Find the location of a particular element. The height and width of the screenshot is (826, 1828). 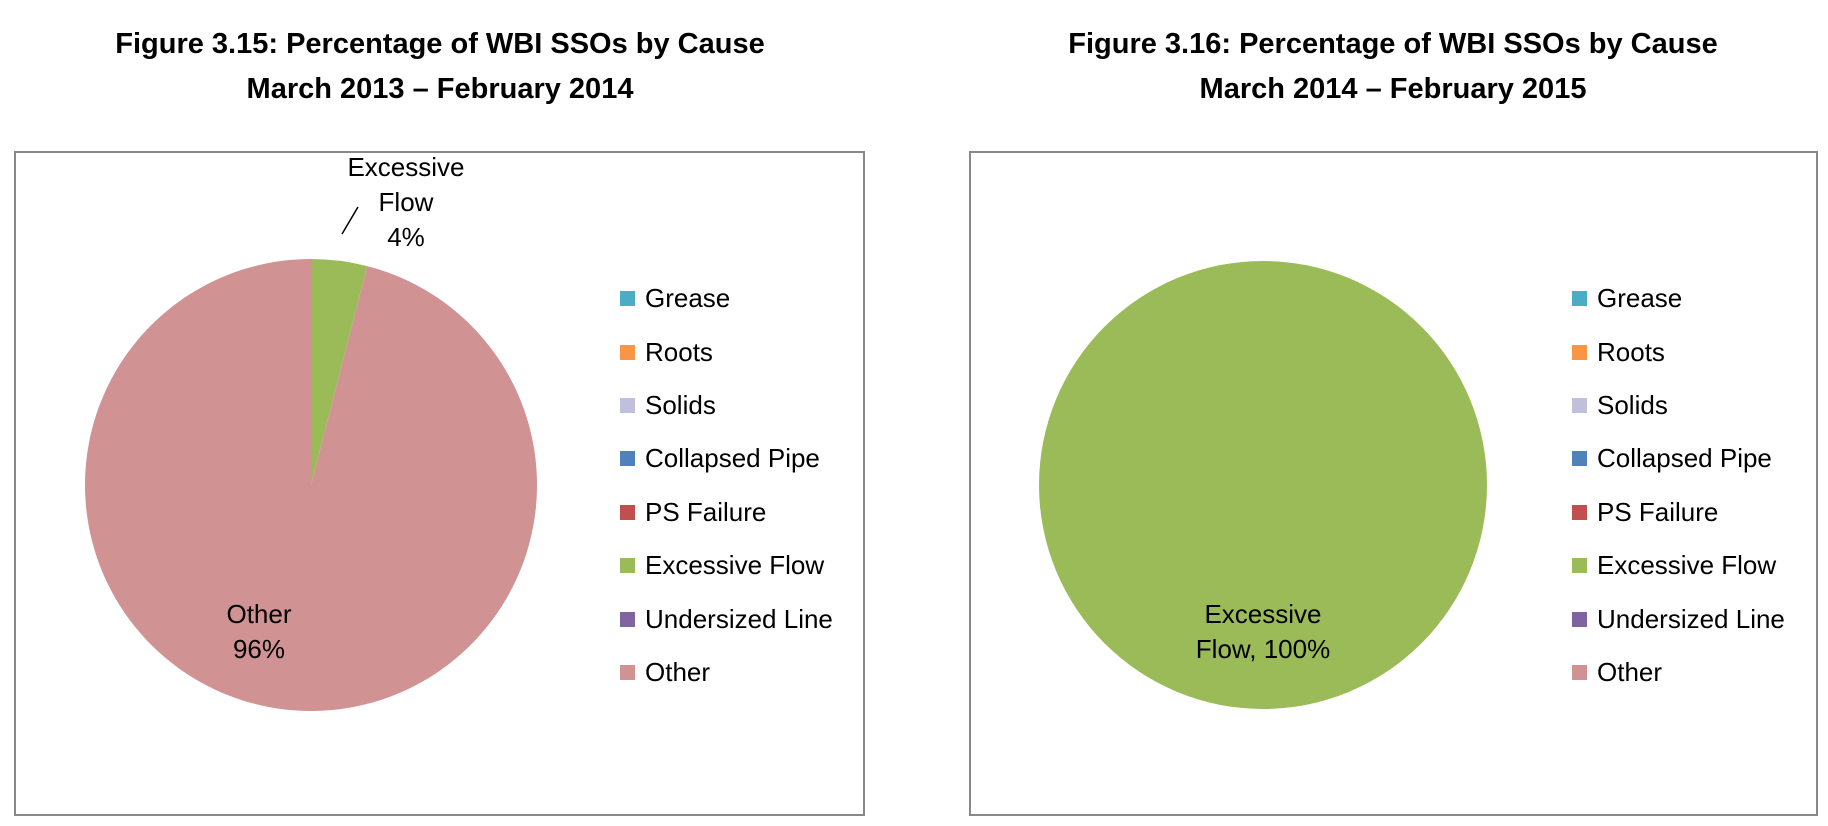

chart-1-title-line2: March 2013 – February 2014 is located at coordinates (440, 89).